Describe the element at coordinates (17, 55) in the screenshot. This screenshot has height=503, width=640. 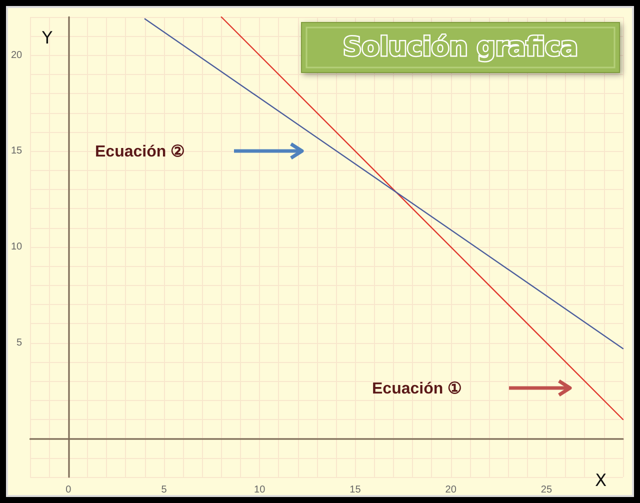
I see `y-tick-label: 20` at that location.